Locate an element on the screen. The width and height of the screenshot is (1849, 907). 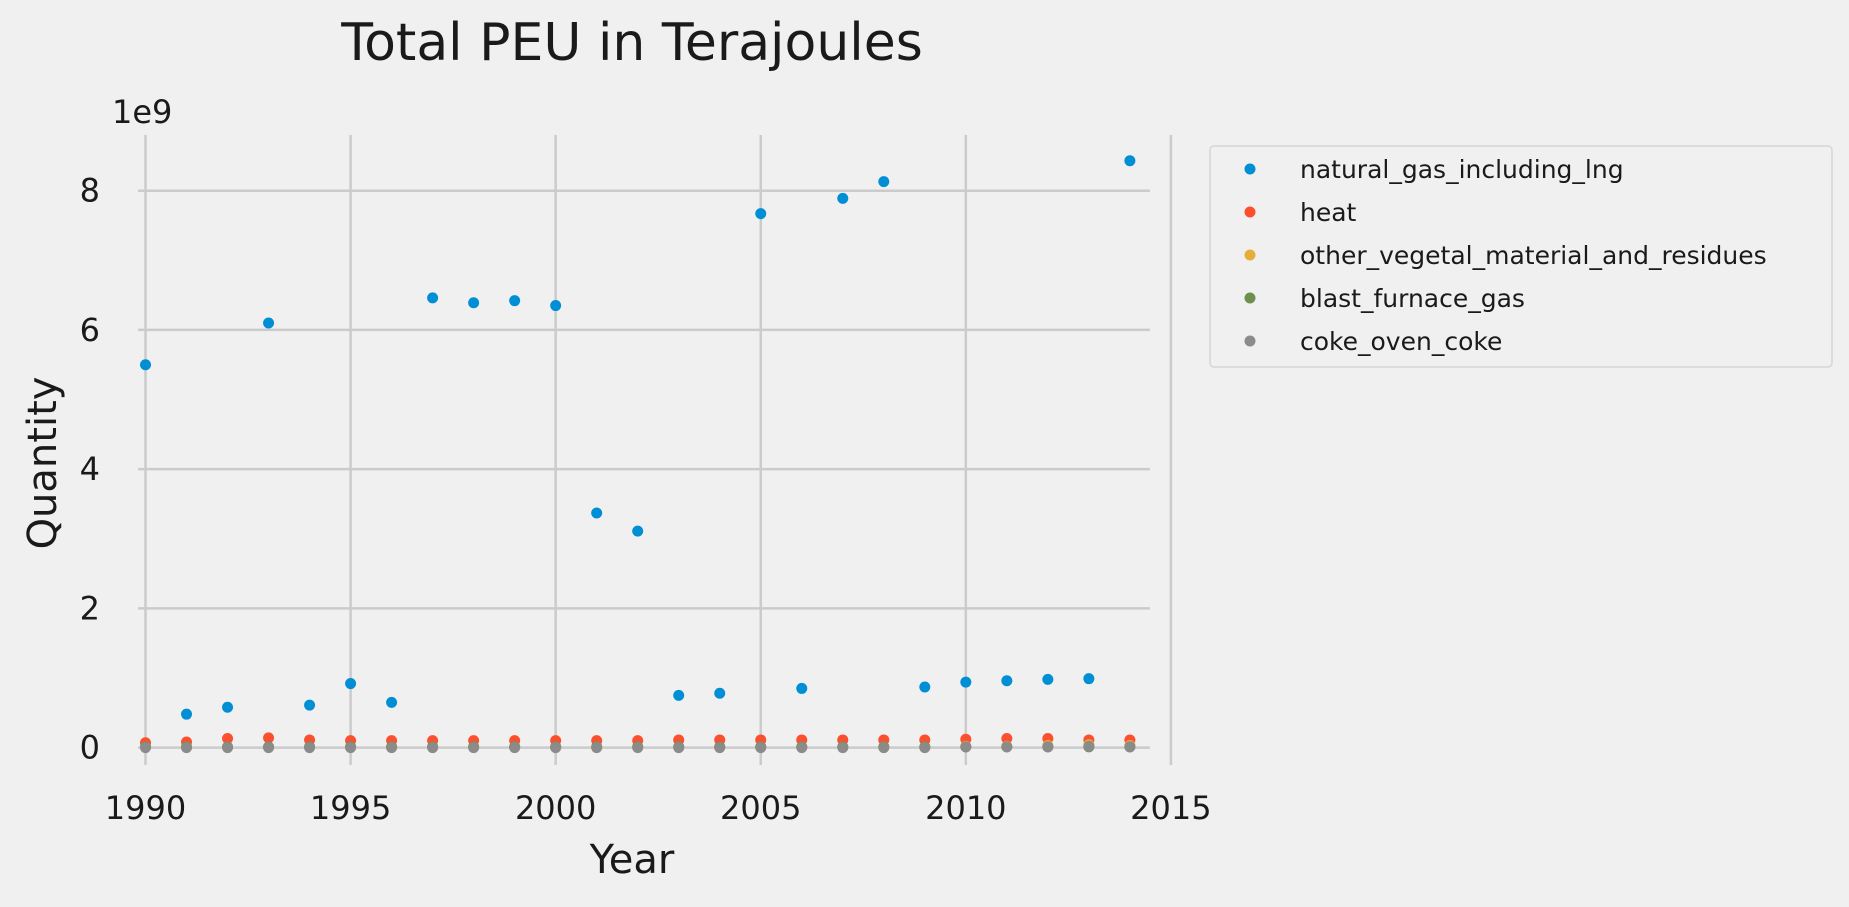
legend-label: coke_oven_coke is located at coordinates (1401, 341).